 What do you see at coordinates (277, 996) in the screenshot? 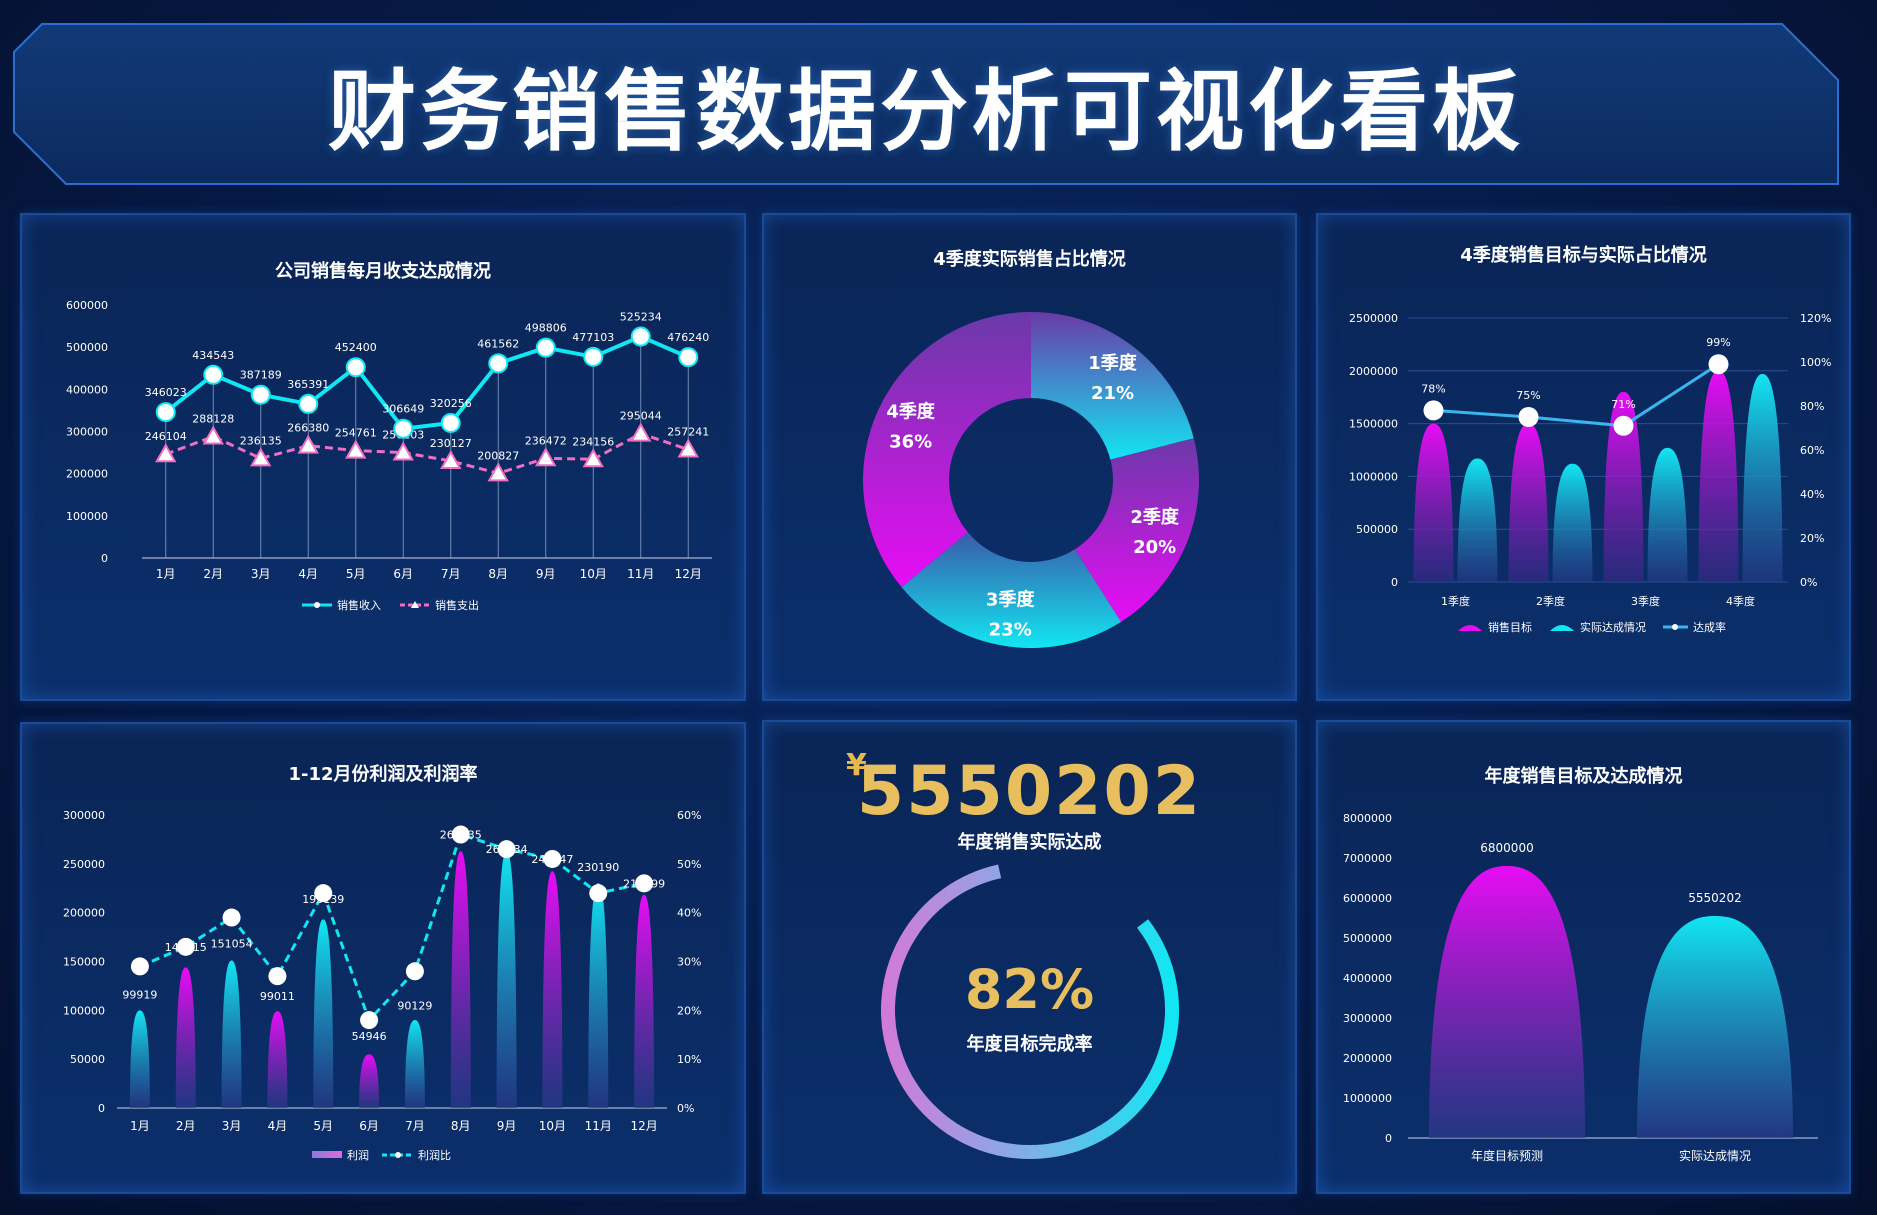
I see `data-label-profit: 99011` at bounding box center [277, 996].